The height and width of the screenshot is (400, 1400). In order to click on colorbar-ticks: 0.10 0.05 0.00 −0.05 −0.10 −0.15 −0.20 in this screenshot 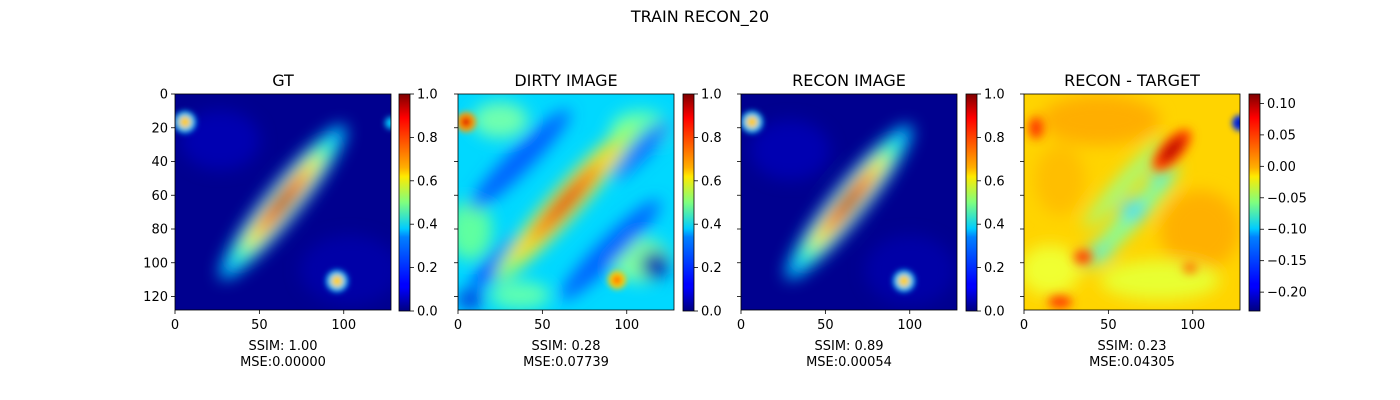, I will do `click(1283, 199)`.